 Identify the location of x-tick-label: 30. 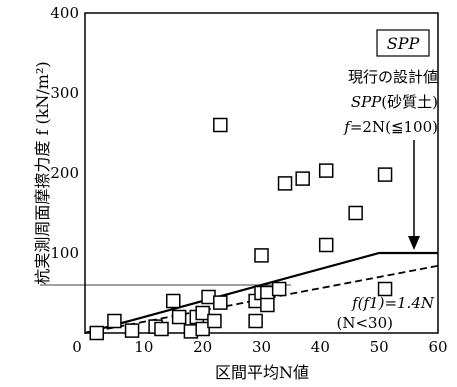
(261, 347).